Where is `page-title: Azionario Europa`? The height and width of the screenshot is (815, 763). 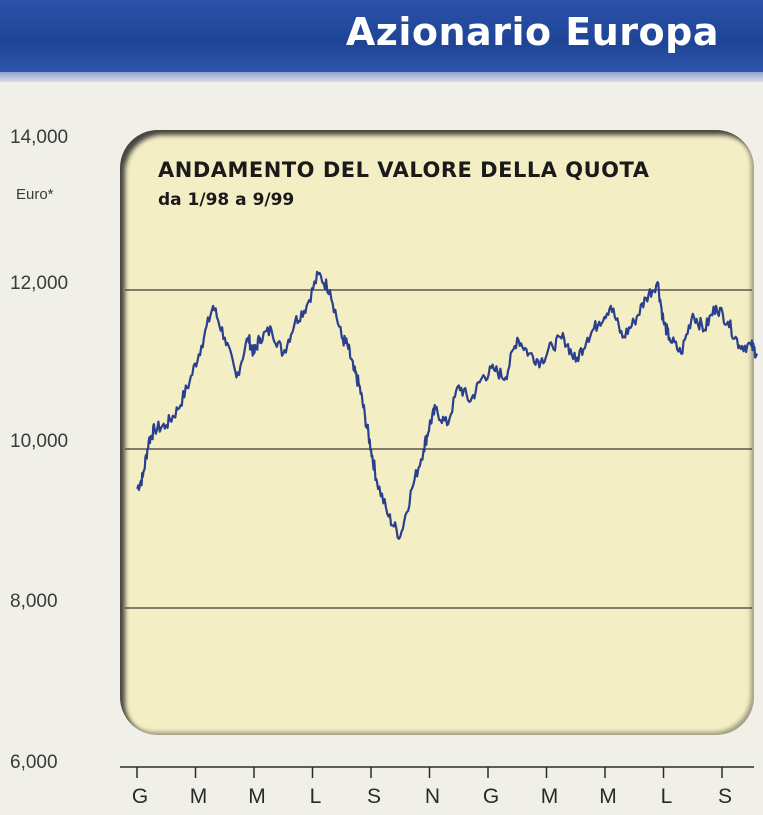 page-title: Azionario Europa is located at coordinates (532, 32).